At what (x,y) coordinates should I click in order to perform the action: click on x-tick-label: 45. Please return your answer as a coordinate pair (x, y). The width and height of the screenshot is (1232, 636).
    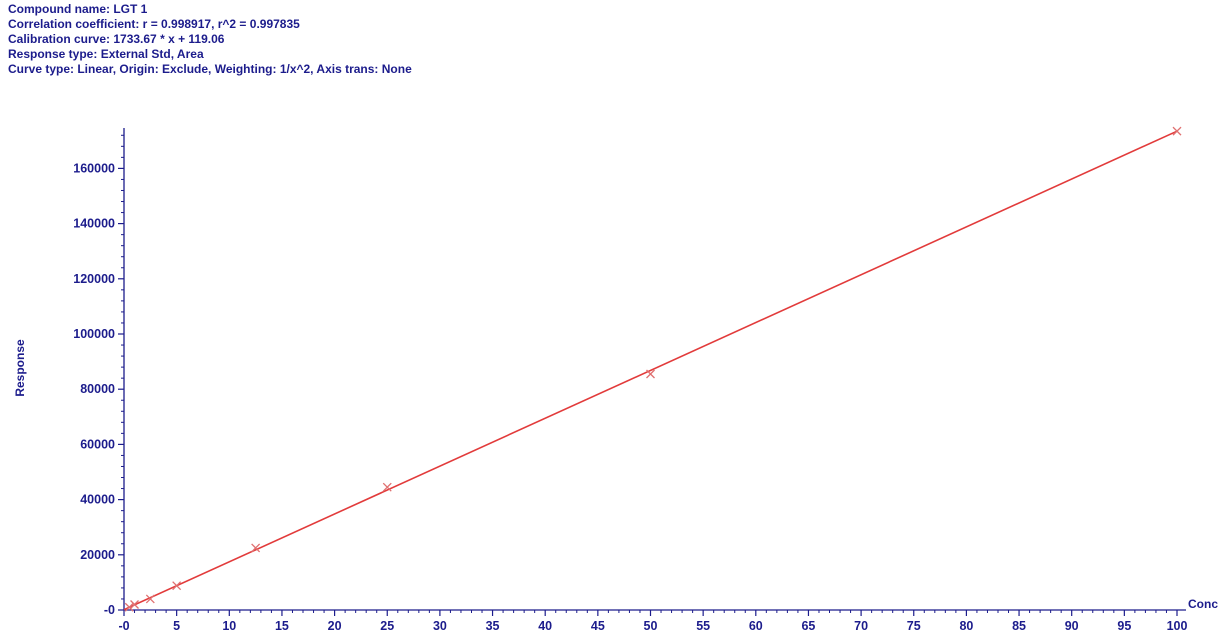
    Looking at the image, I should click on (598, 626).